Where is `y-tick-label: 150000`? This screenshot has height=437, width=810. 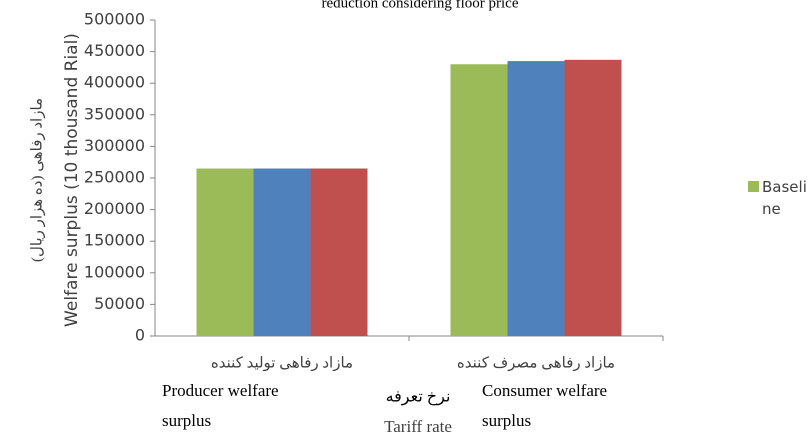
y-tick-label: 150000 is located at coordinates (114, 240).